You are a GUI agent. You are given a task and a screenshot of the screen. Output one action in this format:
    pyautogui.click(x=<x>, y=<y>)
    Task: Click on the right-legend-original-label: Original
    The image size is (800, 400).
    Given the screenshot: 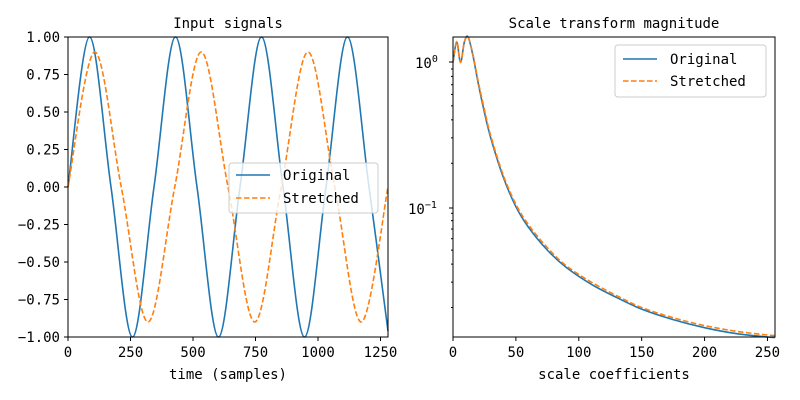 What is the action you would take?
    pyautogui.click(x=703, y=60)
    